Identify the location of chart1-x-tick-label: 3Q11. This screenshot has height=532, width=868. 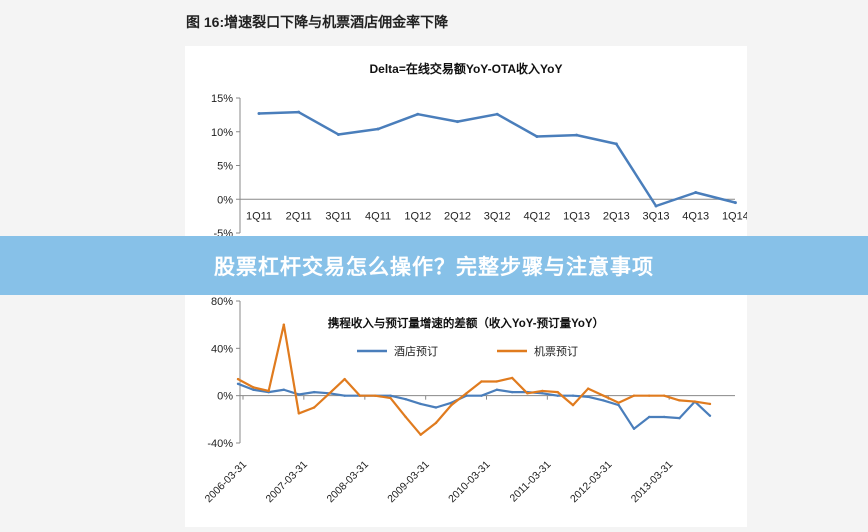
(338, 216).